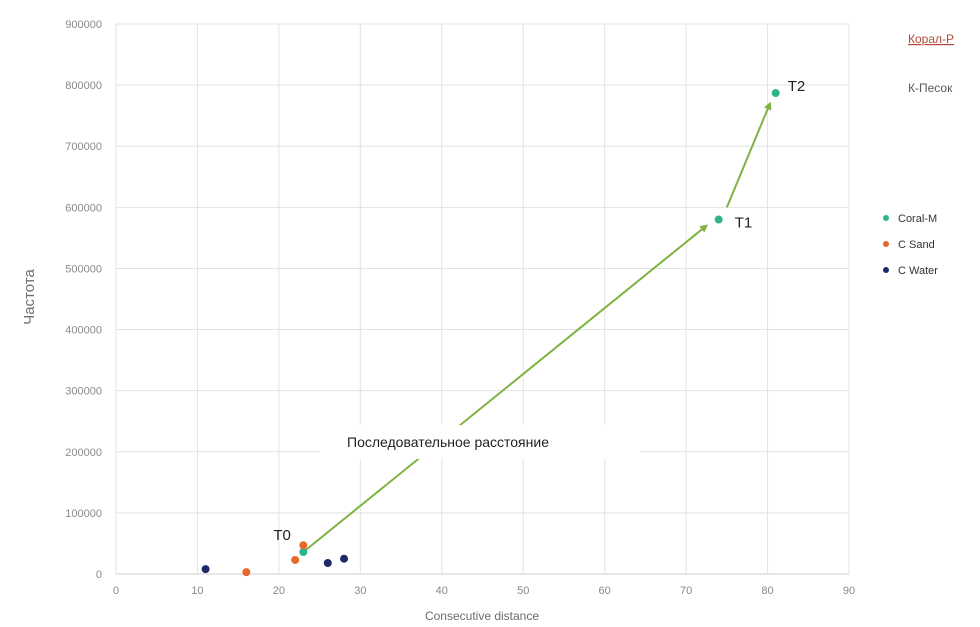  I want to click on point-annotation: T0, so click(282, 535).